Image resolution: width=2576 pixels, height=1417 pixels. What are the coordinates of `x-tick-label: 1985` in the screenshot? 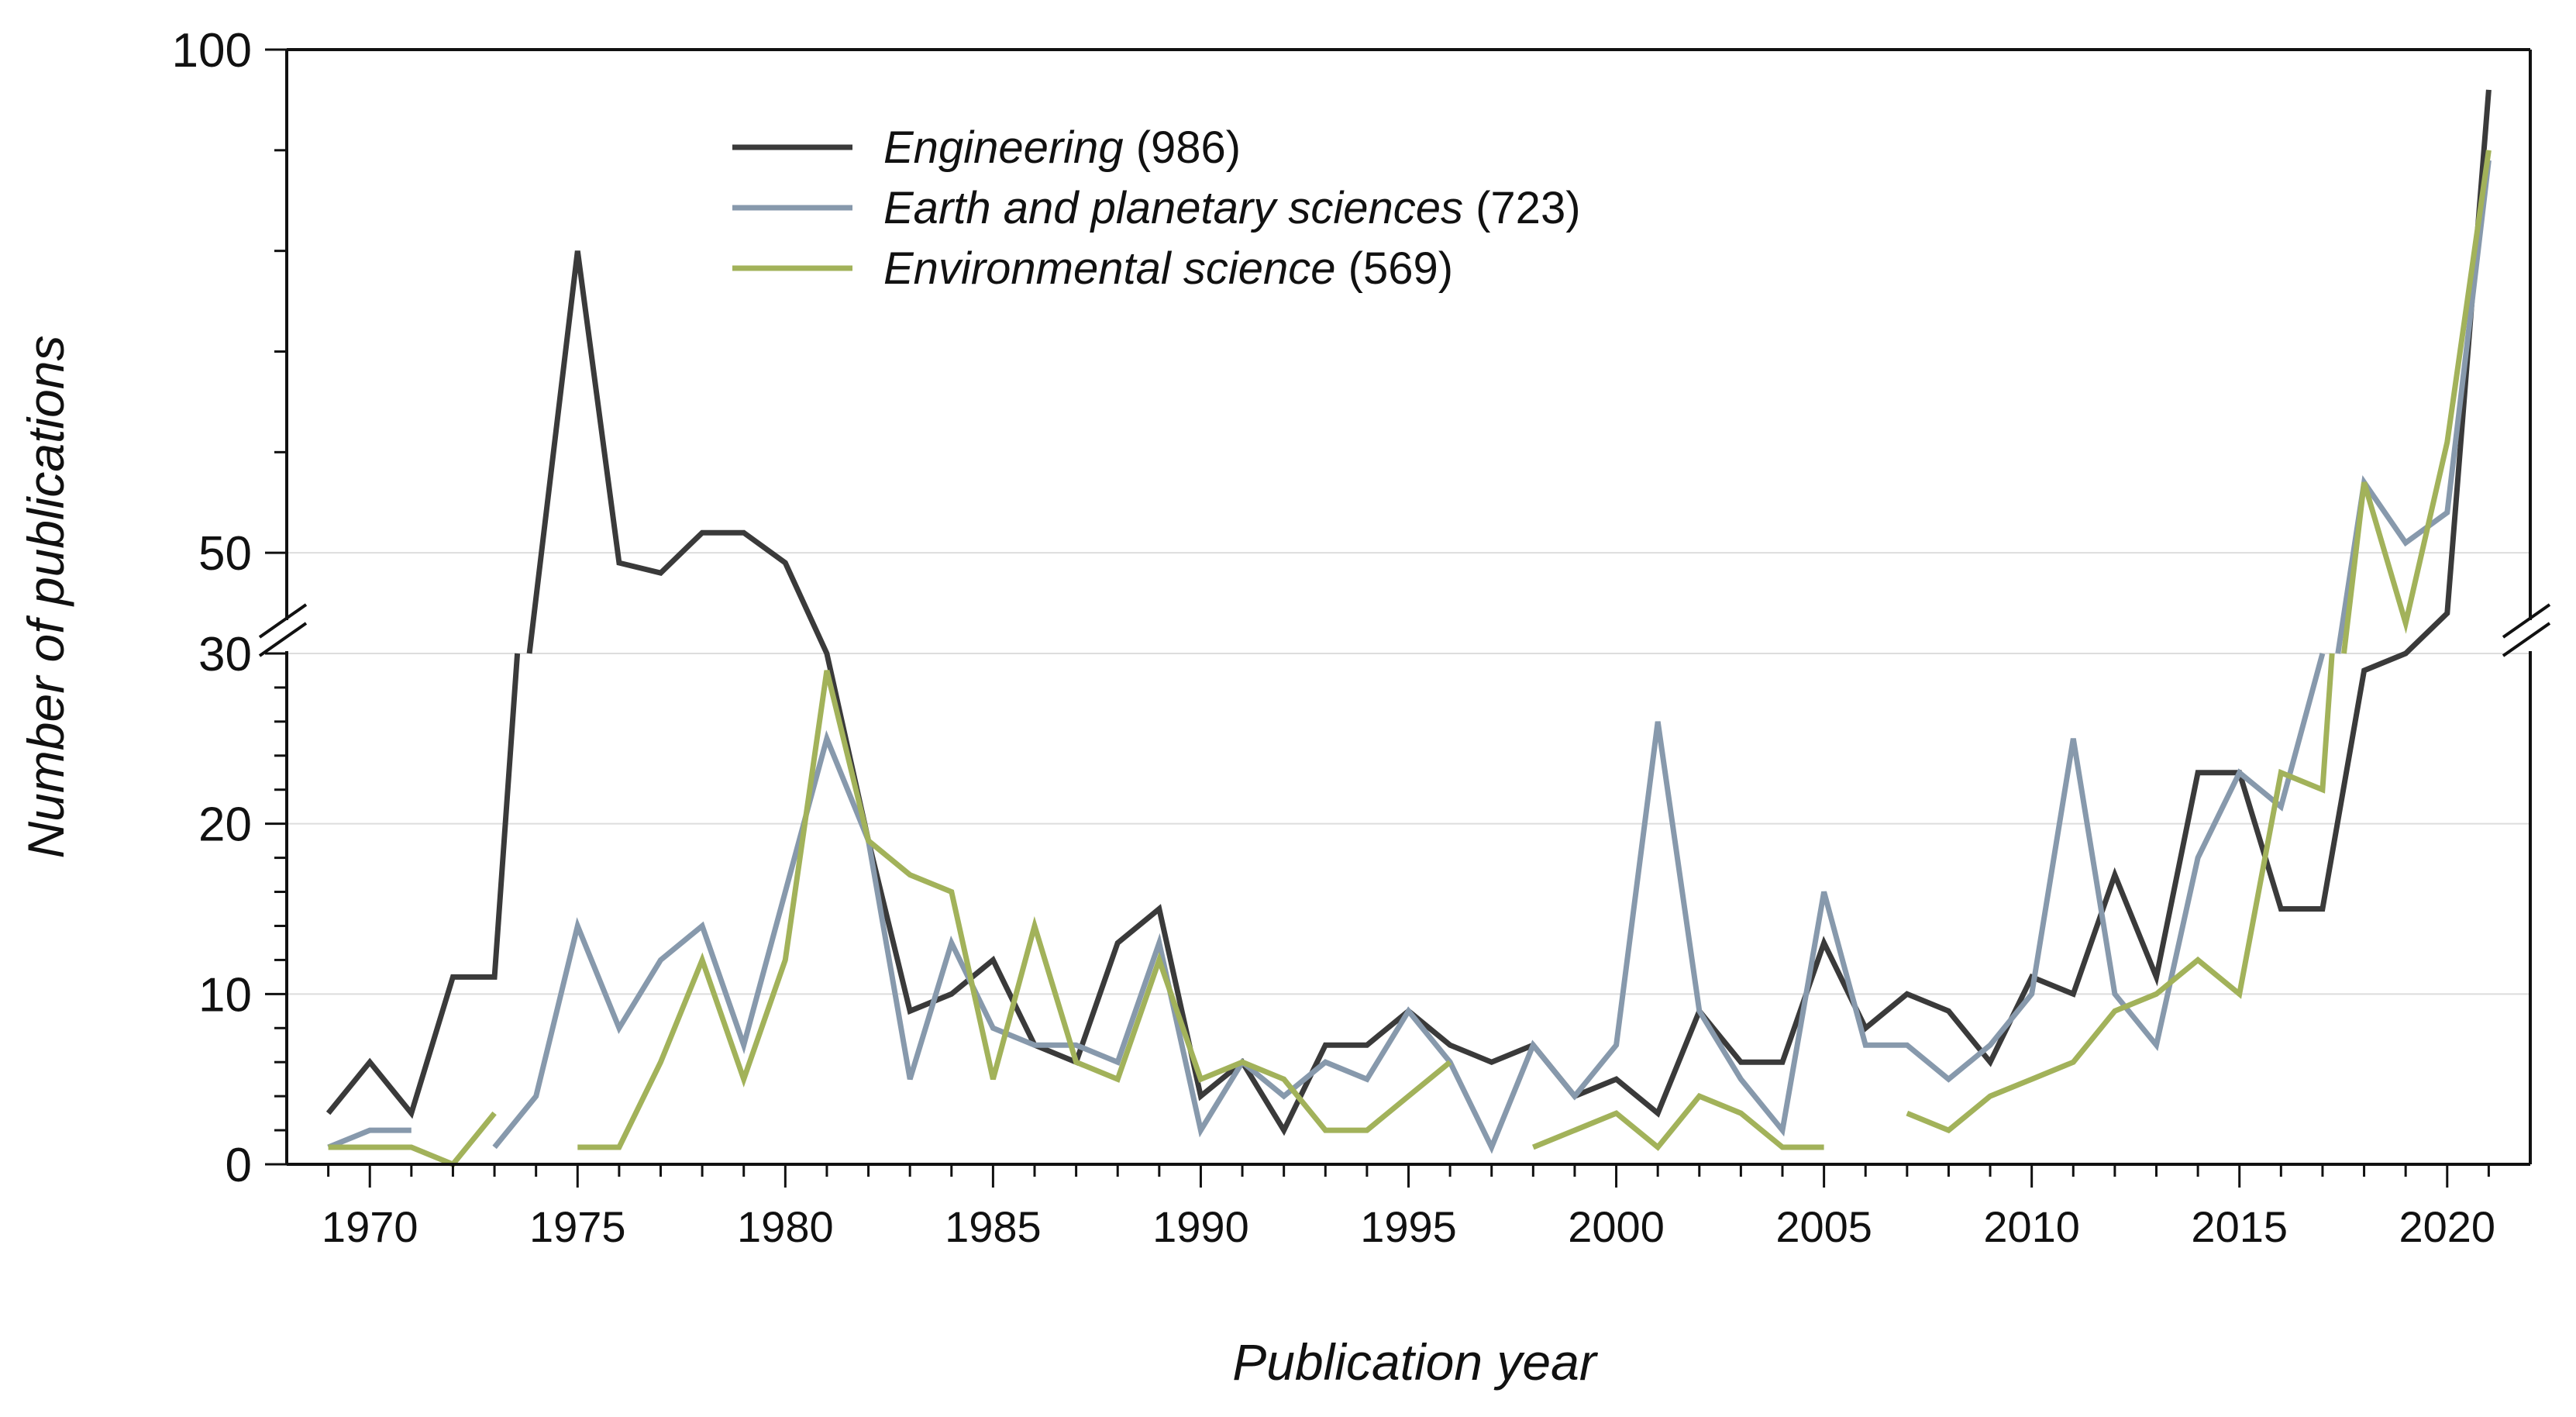 It's located at (993, 1226).